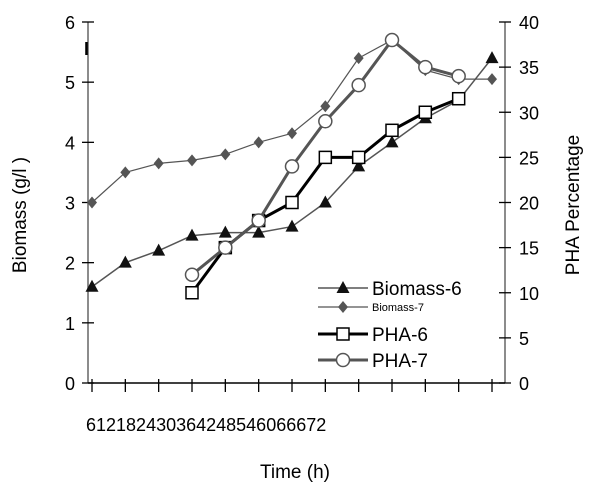  What do you see at coordinates (70, 143) in the screenshot?
I see `y-left-tick-label: 4` at bounding box center [70, 143].